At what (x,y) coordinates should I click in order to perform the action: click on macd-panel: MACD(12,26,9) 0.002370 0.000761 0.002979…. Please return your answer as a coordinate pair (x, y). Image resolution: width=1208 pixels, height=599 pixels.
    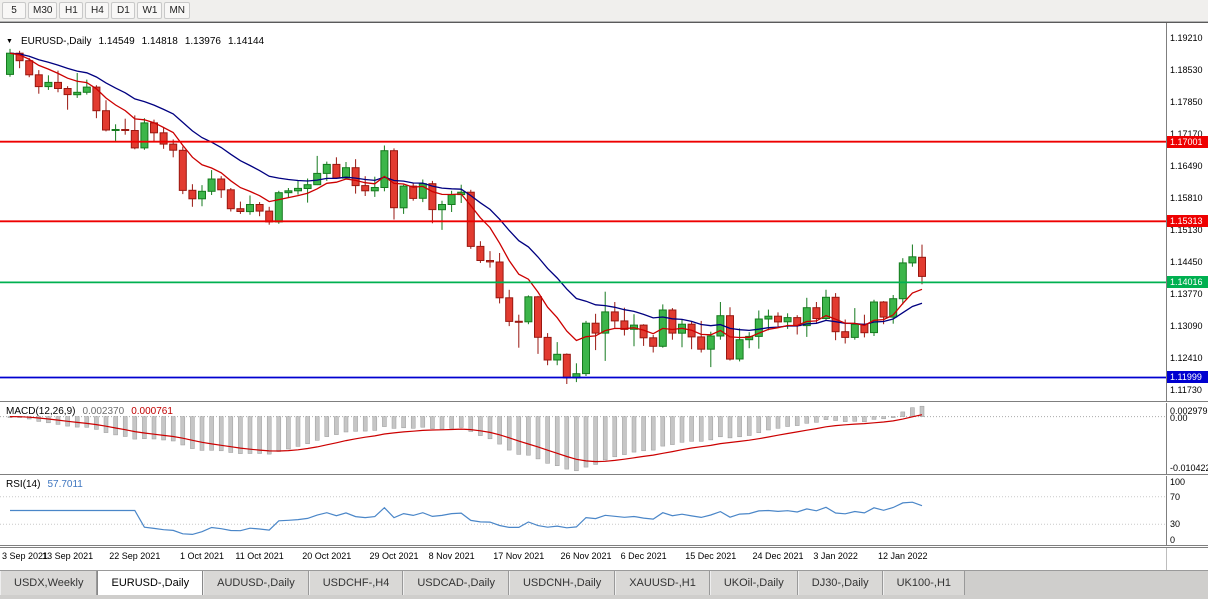
    Looking at the image, I should click on (604, 439).